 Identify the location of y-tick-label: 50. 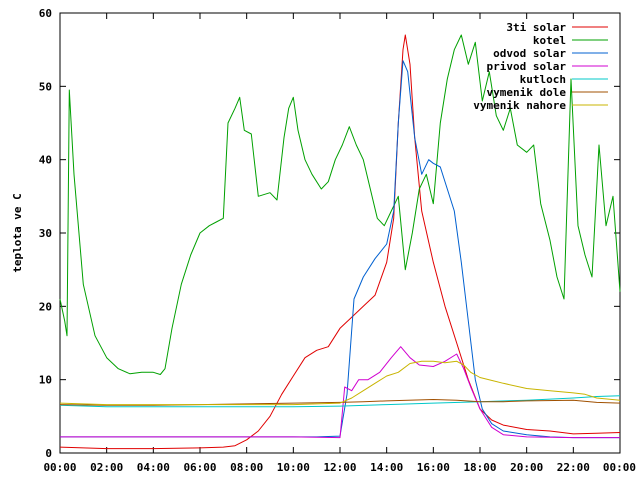
(45, 86).